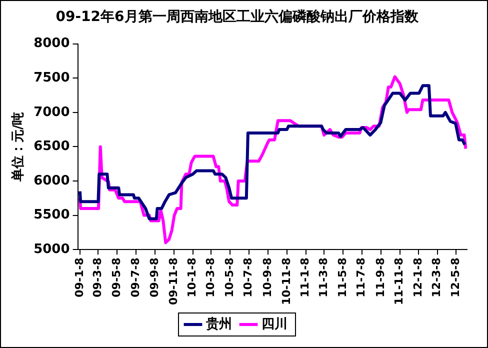  What do you see at coordinates (116, 278) in the screenshot?
I see `x-tick-label: 09-5-8` at bounding box center [116, 278].